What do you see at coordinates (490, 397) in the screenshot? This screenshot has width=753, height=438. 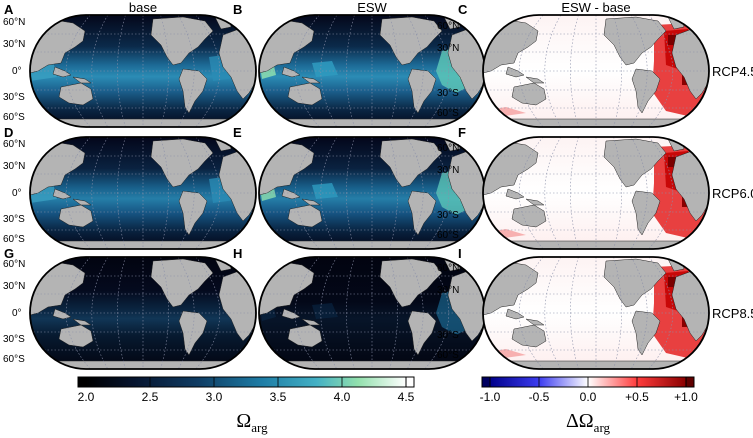 I see `colorbar-tick-label: -1.0` at bounding box center [490, 397].